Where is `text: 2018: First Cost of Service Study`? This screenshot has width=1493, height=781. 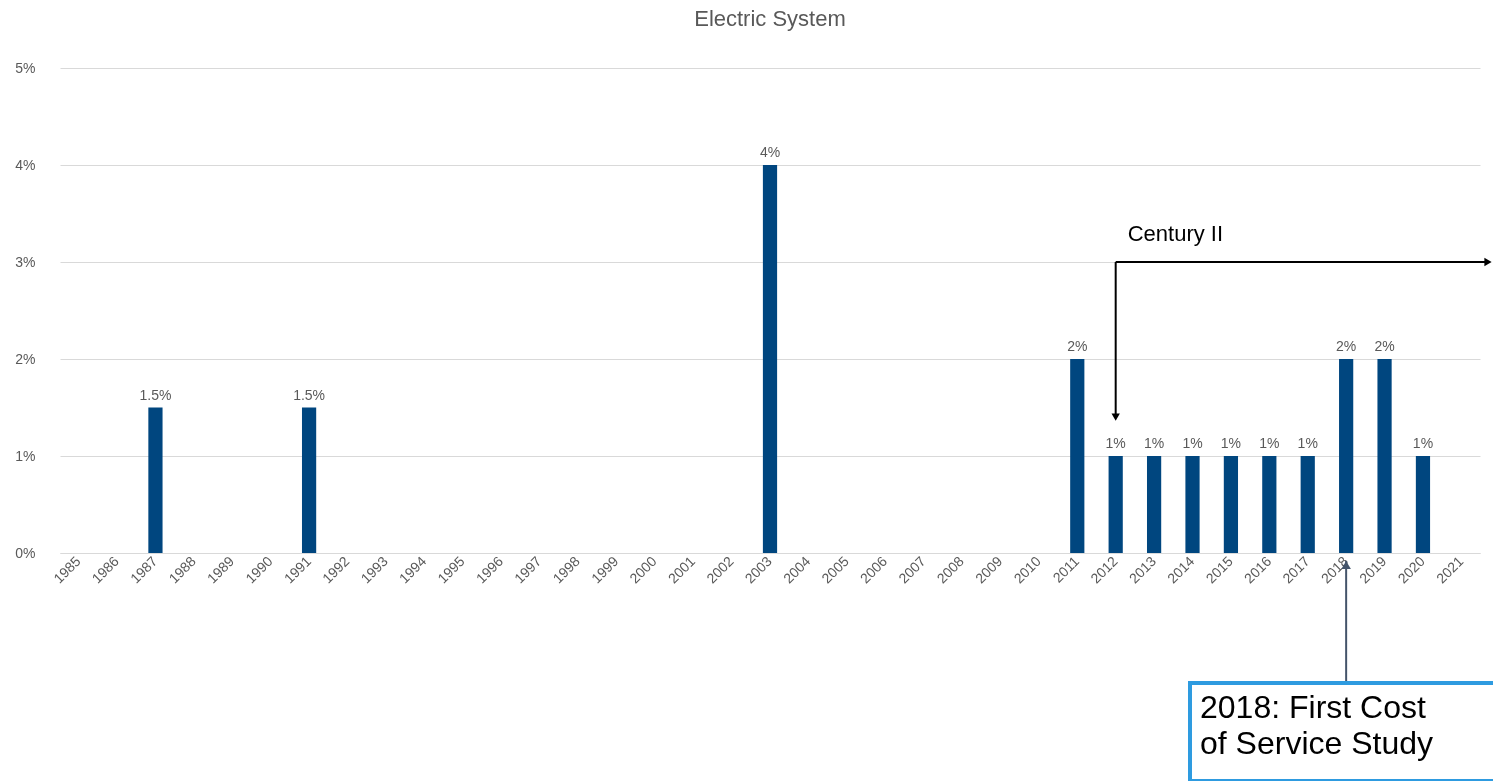
text: 2018: First Cost of Service Study is located at coordinates (1316, 725).